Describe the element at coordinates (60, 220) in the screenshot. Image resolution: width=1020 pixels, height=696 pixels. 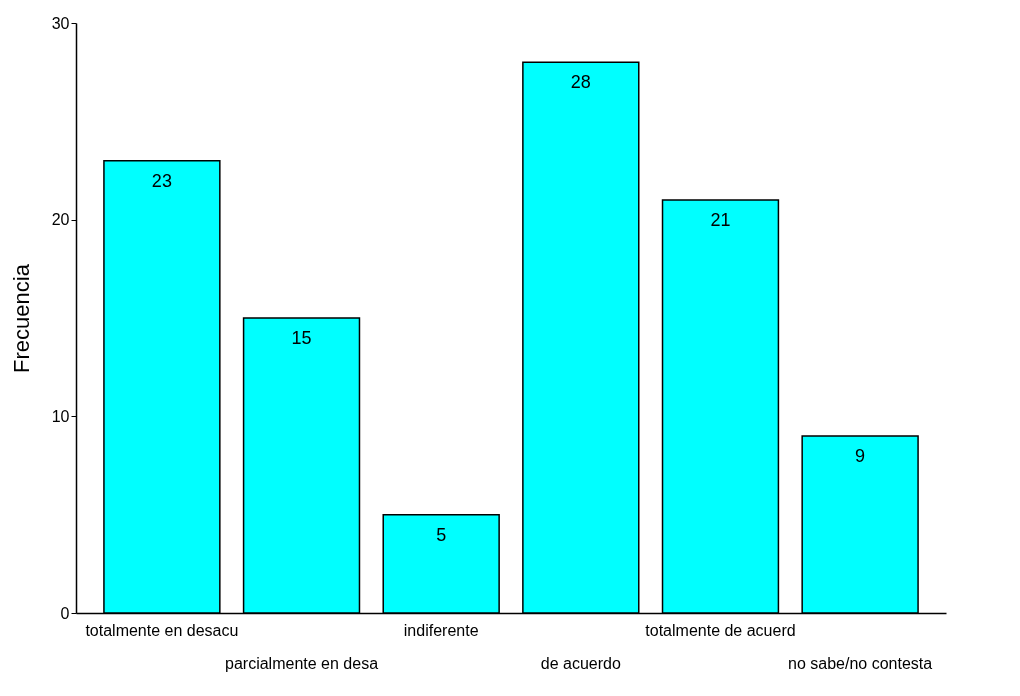
I see `y-tick-label: 20` at that location.